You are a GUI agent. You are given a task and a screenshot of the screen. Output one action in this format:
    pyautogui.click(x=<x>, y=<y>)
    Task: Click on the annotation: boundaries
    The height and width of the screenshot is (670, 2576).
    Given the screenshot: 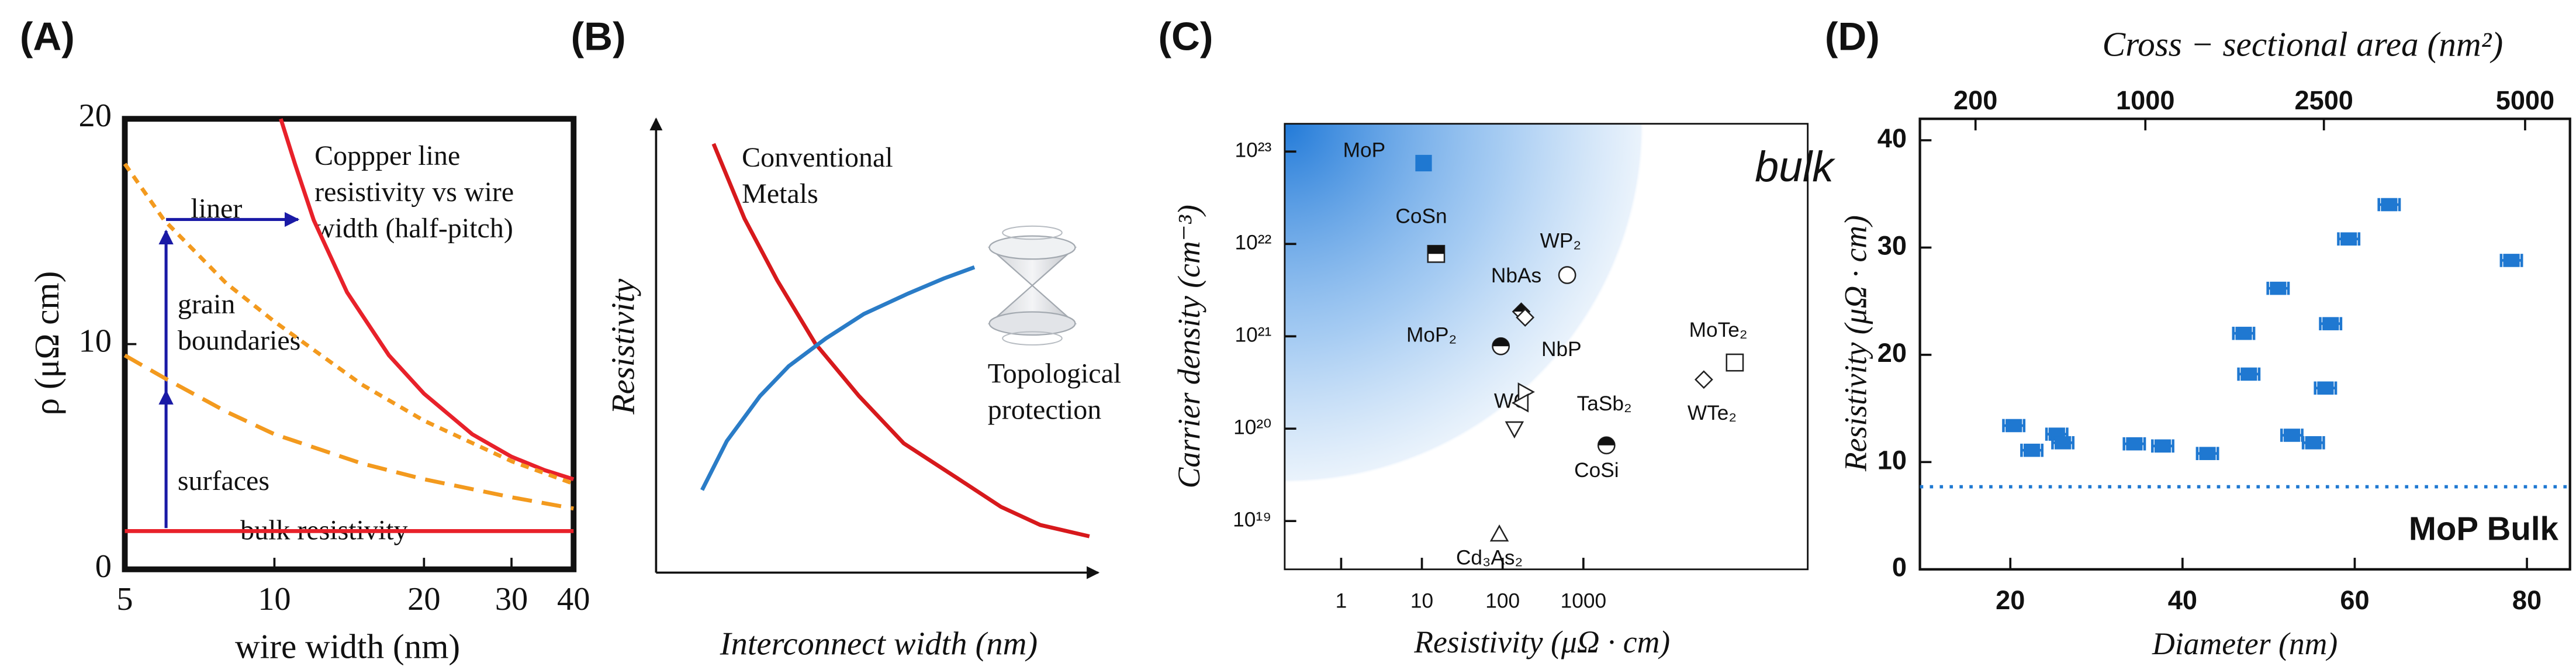 What is the action you would take?
    pyautogui.click(x=239, y=340)
    